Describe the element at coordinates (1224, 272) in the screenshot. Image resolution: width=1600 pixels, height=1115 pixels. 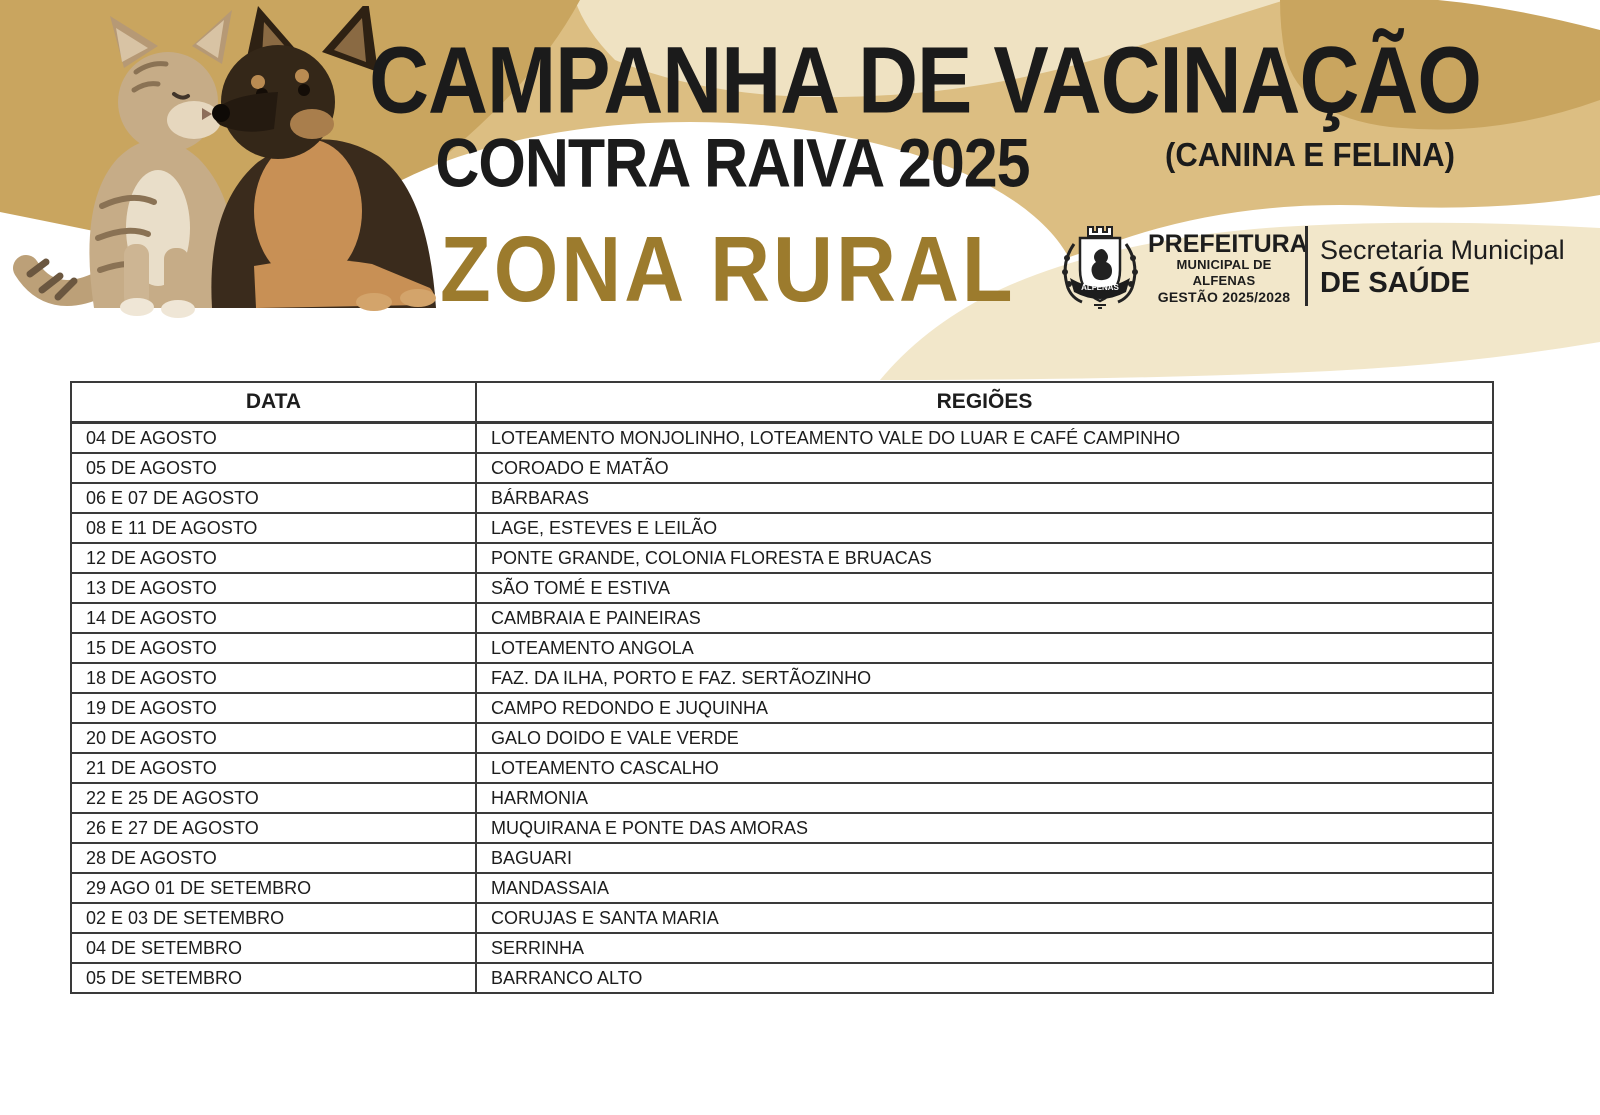
I see `org-subtitle: MUNICIPAL DE ALFENAS` at that location.